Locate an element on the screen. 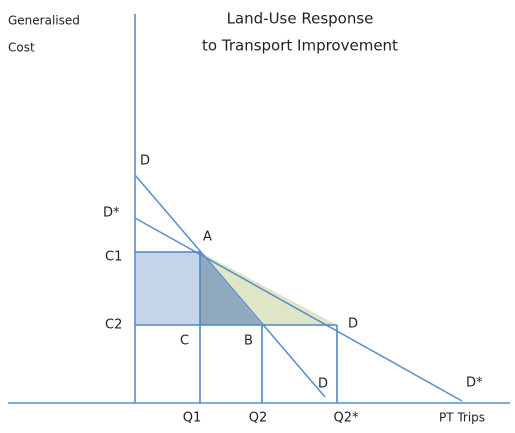  green-triangle is located at coordinates (268, 288).